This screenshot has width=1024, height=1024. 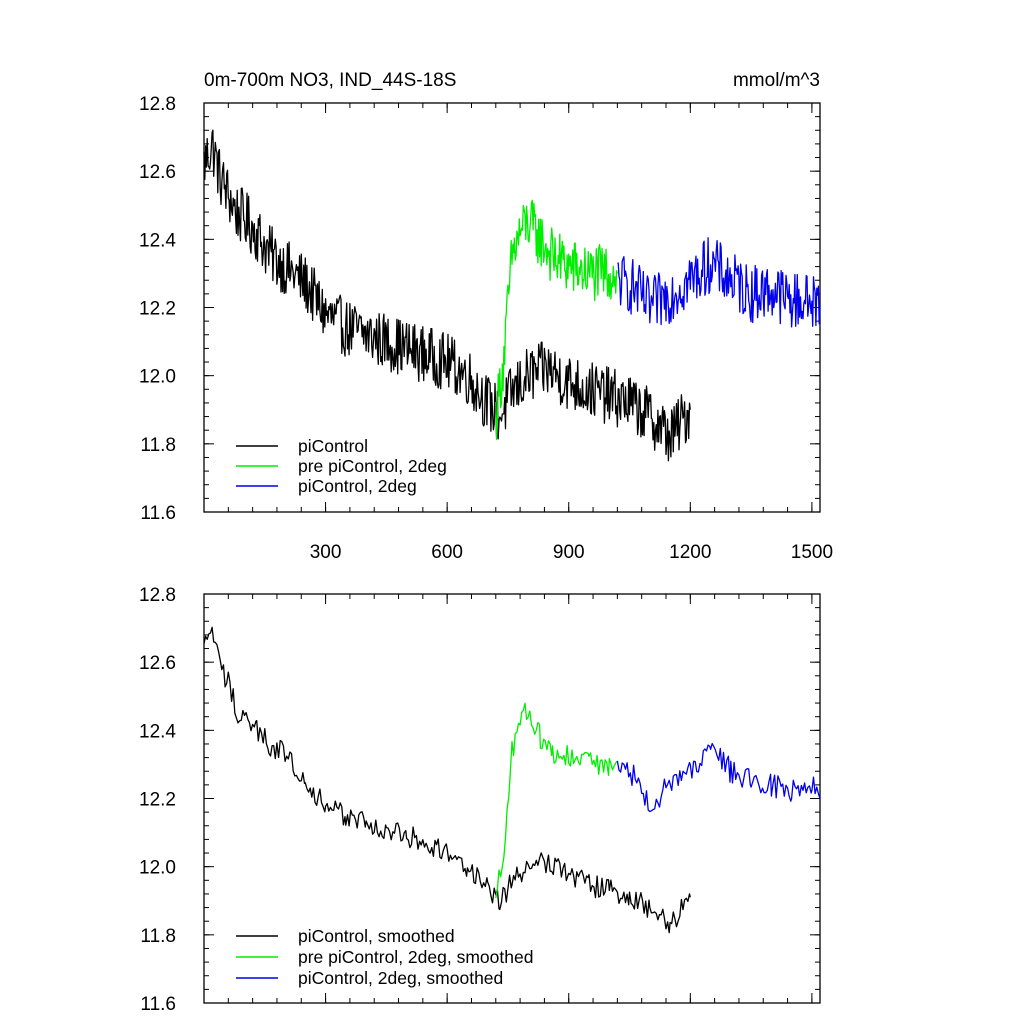 I want to click on x-tick-label: 600, so click(x=447, y=552).